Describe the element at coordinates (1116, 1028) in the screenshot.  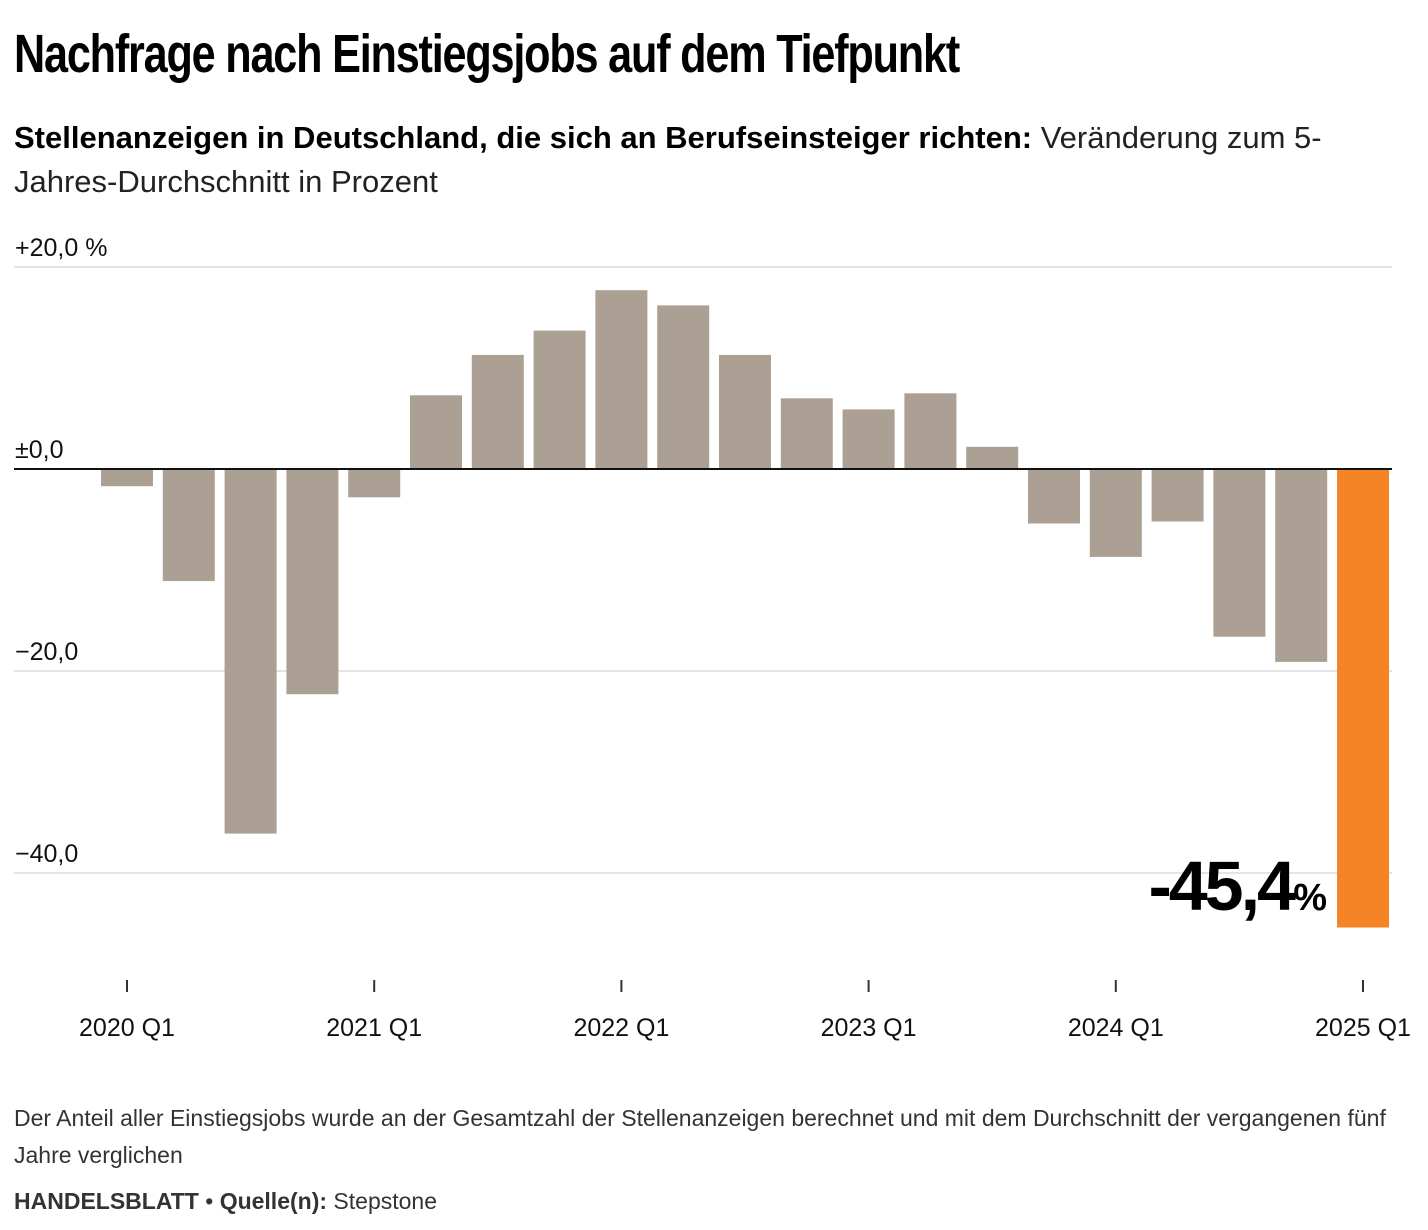
I see `x-tick-label: 2024 Q1` at that location.